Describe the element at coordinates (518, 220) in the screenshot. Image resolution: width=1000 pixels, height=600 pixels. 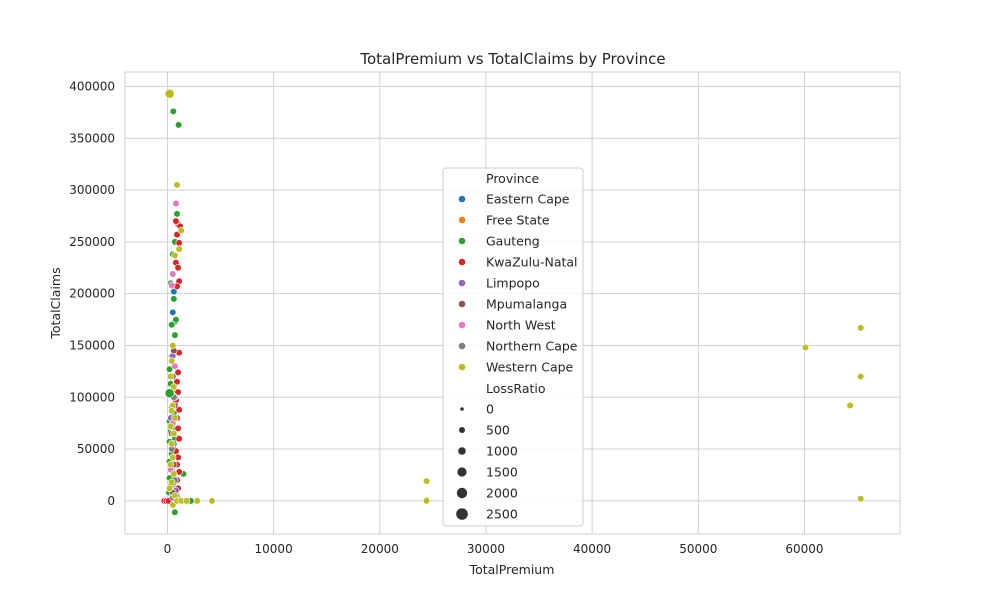
I see `legend-label: Free State` at that location.